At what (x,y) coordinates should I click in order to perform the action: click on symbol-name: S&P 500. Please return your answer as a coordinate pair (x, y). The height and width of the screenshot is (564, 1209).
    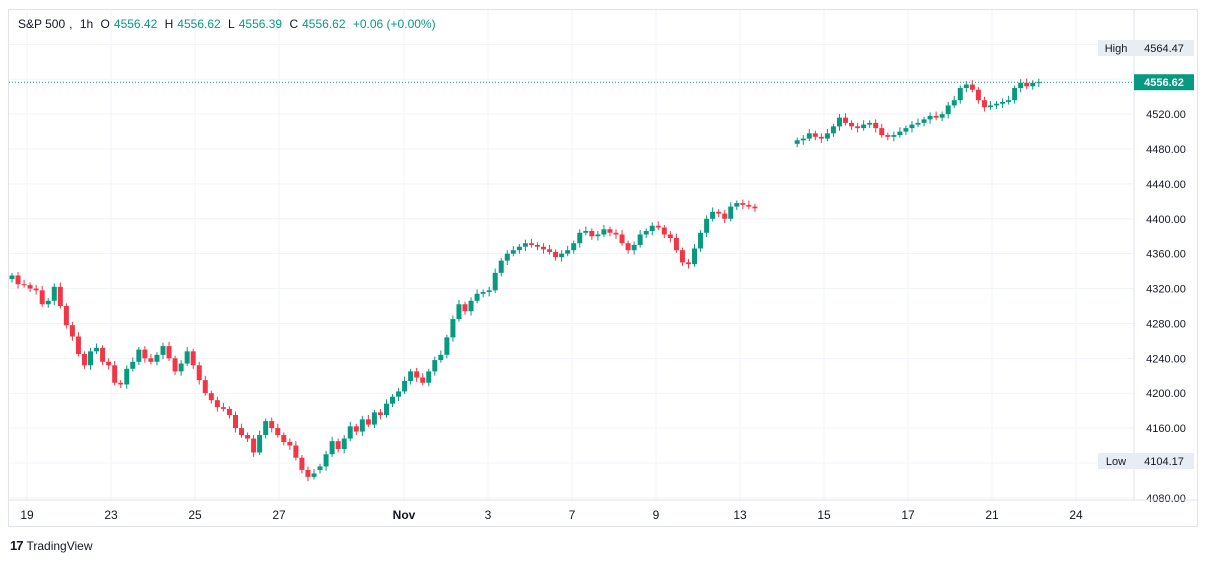
    Looking at the image, I should click on (42, 24).